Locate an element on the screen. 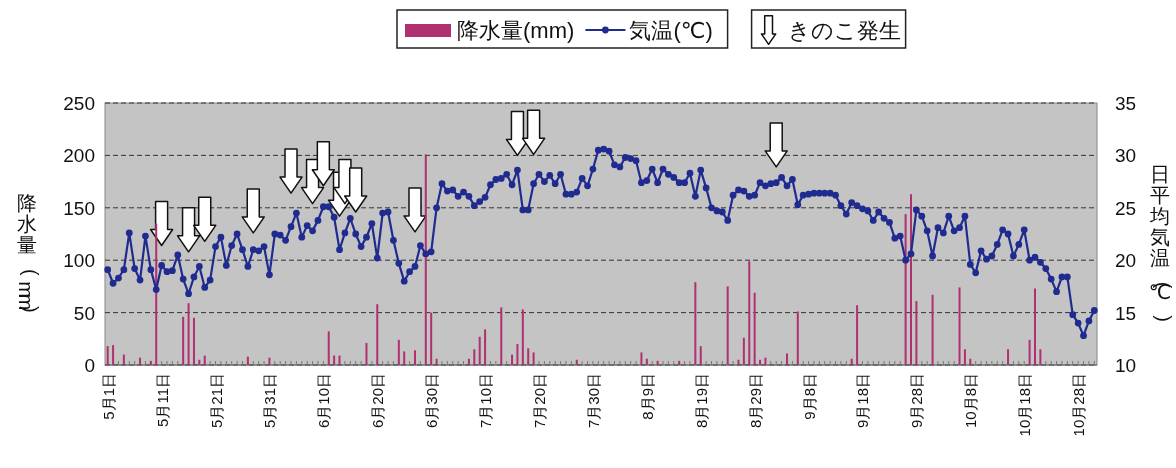 The image size is (1176, 468). y2-tick-label: 10 is located at coordinates (1126, 365).